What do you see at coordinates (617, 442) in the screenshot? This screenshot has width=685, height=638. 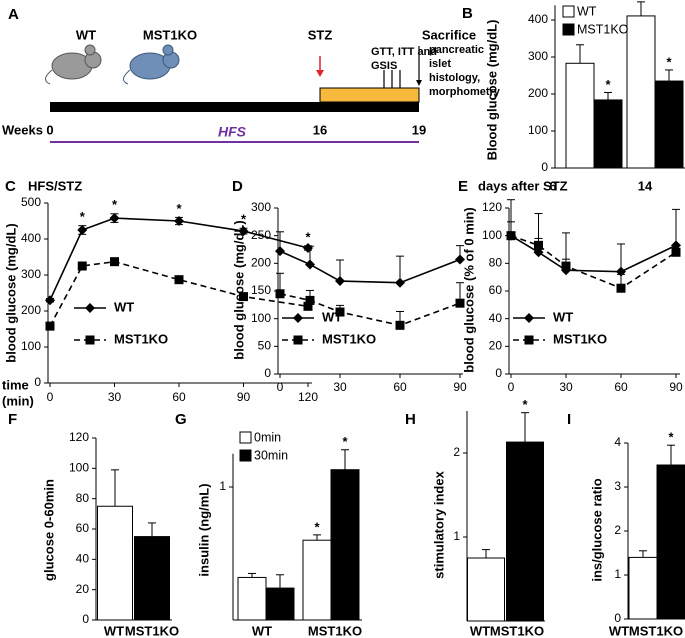 I see `y-tick-label: 4` at bounding box center [617, 442].